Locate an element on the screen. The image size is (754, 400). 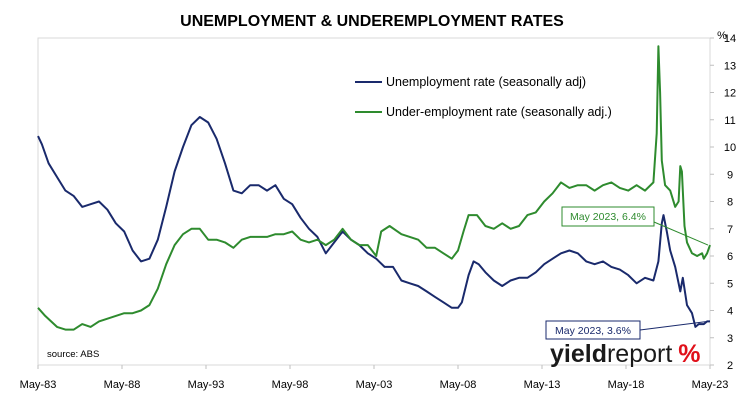
y-unit-label: % is located at coordinates (722, 36).